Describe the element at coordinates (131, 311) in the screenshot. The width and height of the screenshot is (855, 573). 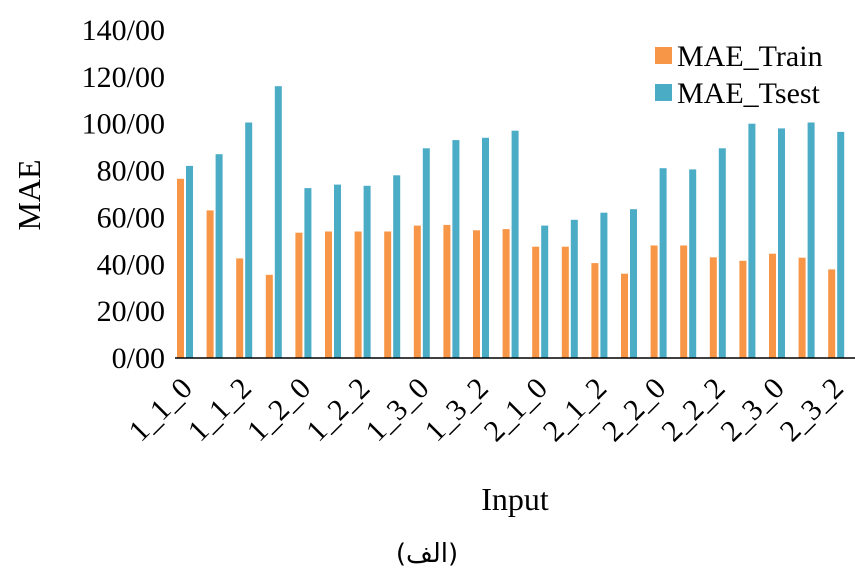
I see `y-tick-label: 20/00` at that location.